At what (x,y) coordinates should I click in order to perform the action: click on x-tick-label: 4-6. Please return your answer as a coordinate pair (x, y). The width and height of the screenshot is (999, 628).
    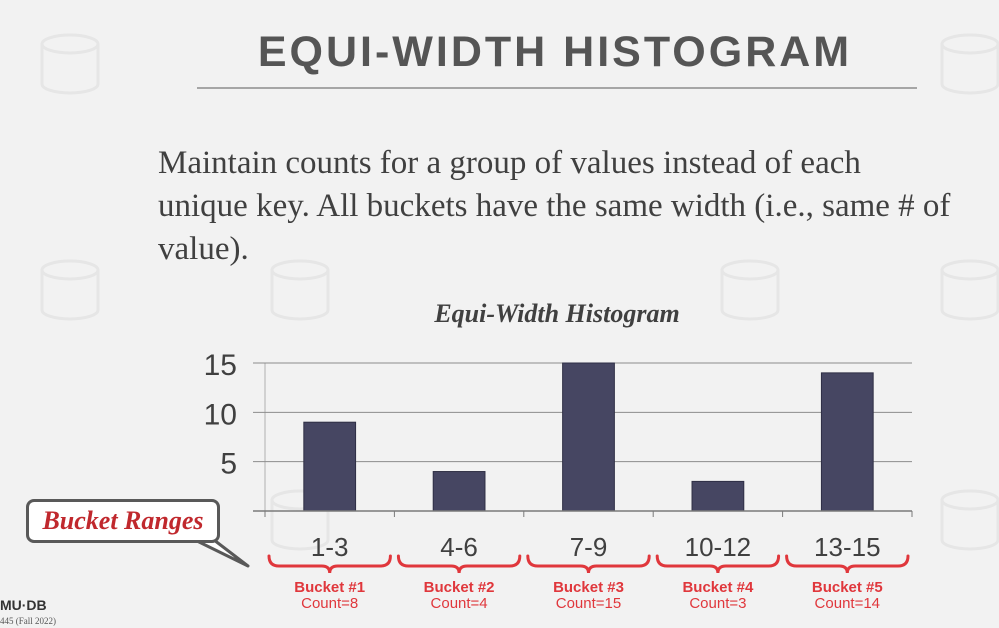
    Looking at the image, I should click on (459, 547).